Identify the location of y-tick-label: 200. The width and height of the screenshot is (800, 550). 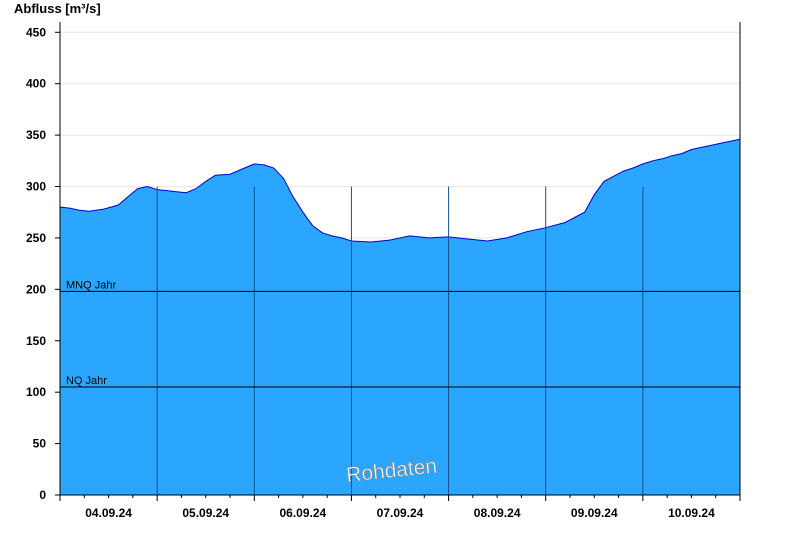
(36, 289).